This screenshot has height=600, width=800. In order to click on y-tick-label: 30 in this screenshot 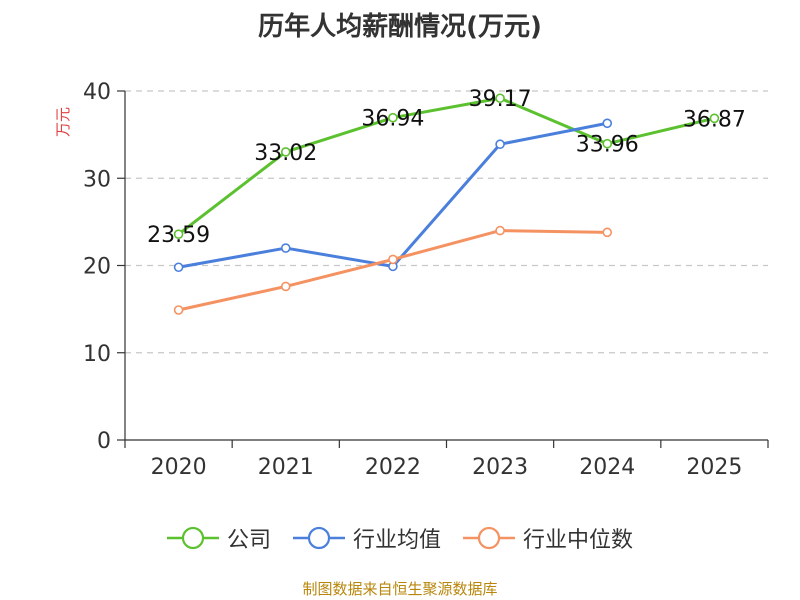, I will do `click(97, 179)`.